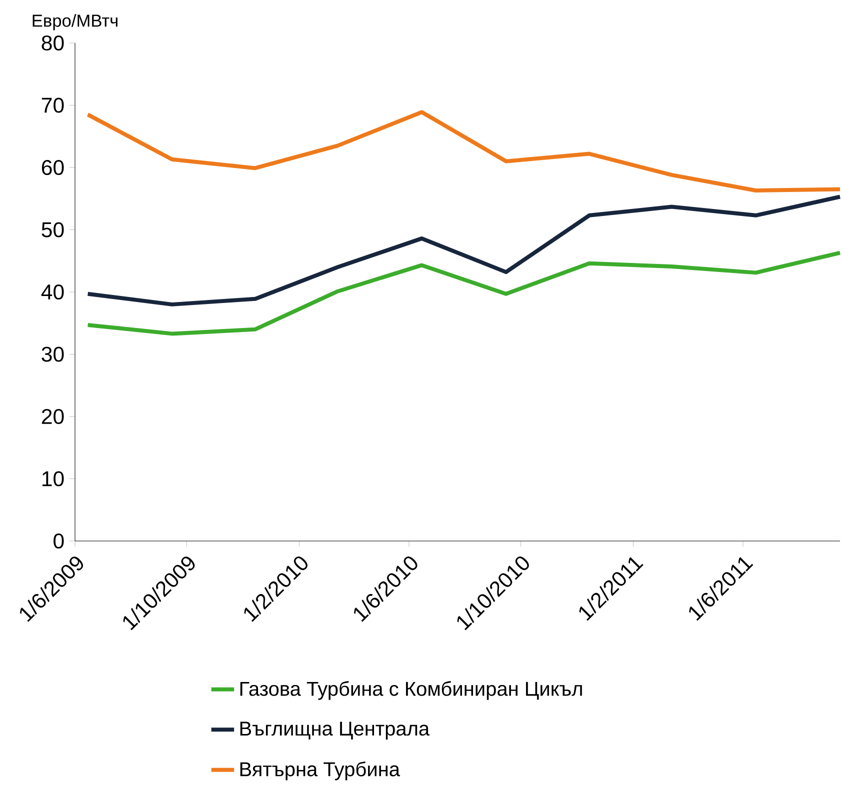 This screenshot has height=809, width=842. Describe the element at coordinates (53, 478) in the screenshot. I see `y-tick-label: 10` at that location.